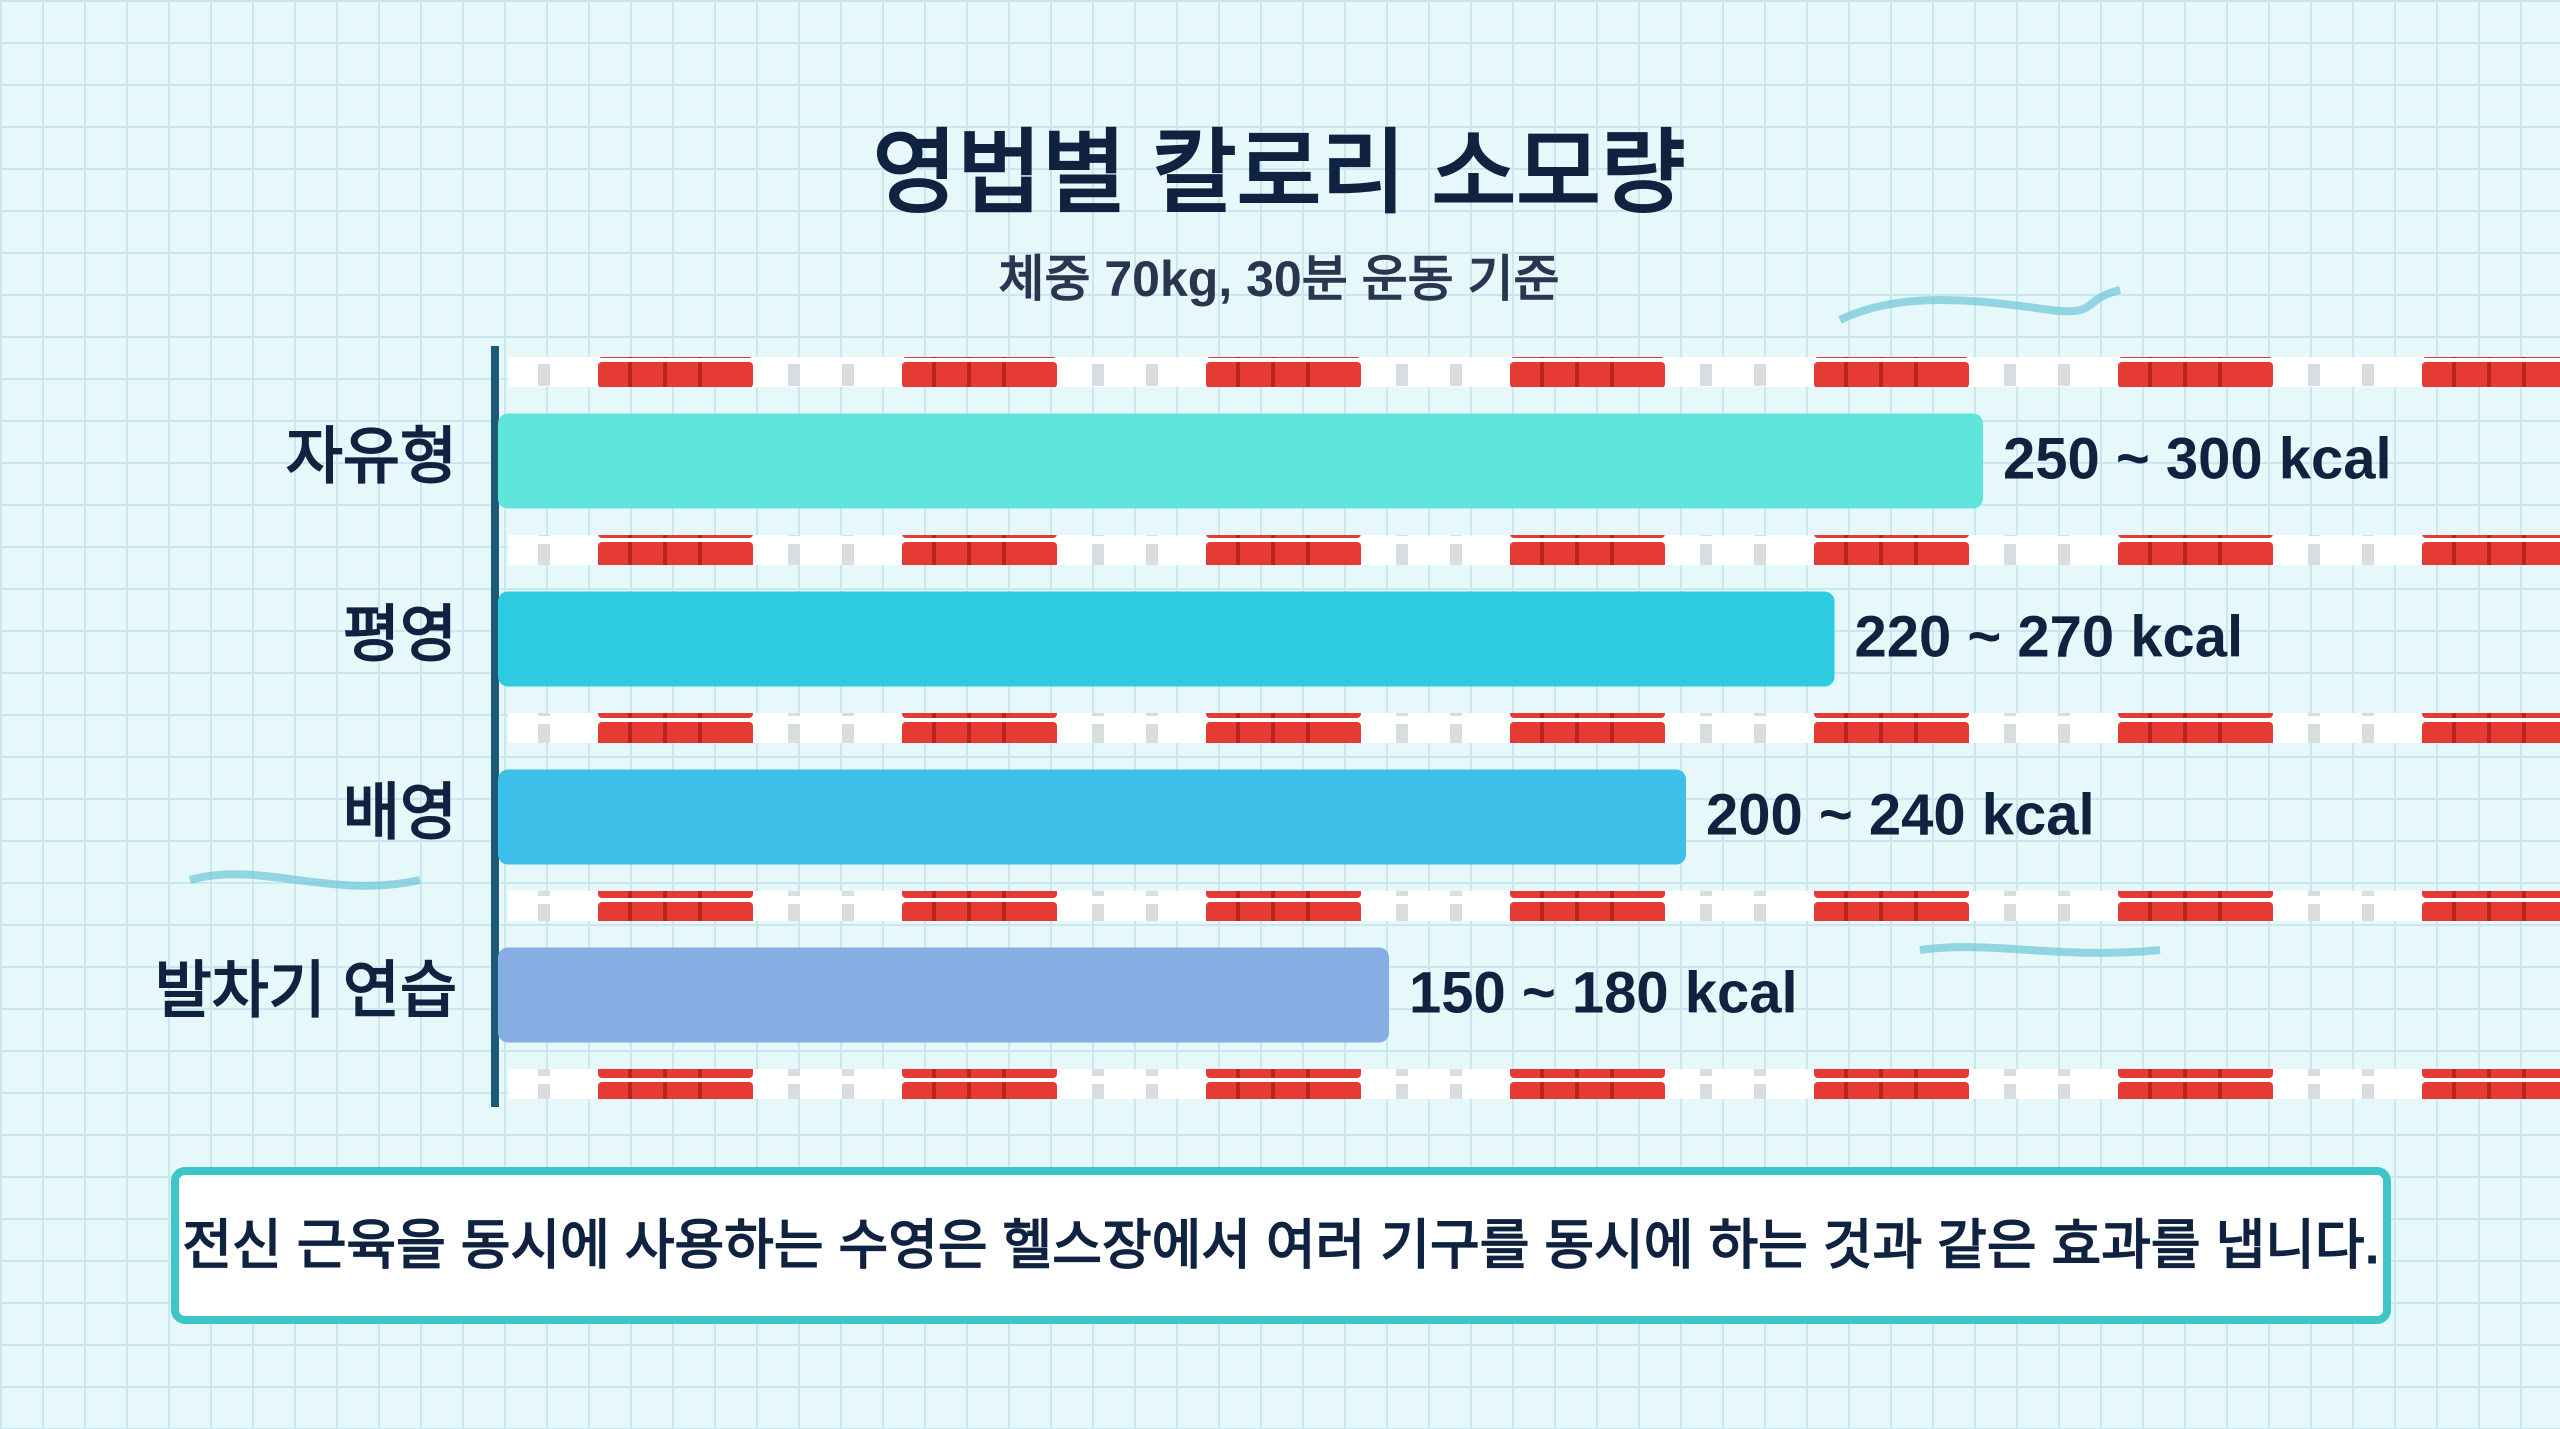 Image resolution: width=2560 pixels, height=1429 pixels. I want to click on chart-title: 영법별 칼로리 소모량, so click(1279, 173).